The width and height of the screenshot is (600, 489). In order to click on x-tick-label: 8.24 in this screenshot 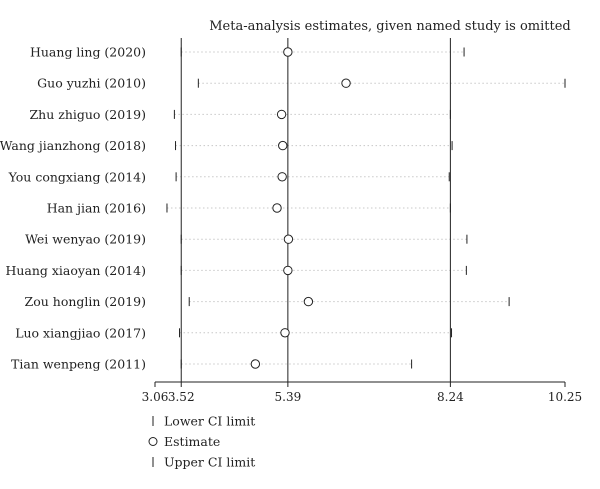, I will do `click(450, 397)`.